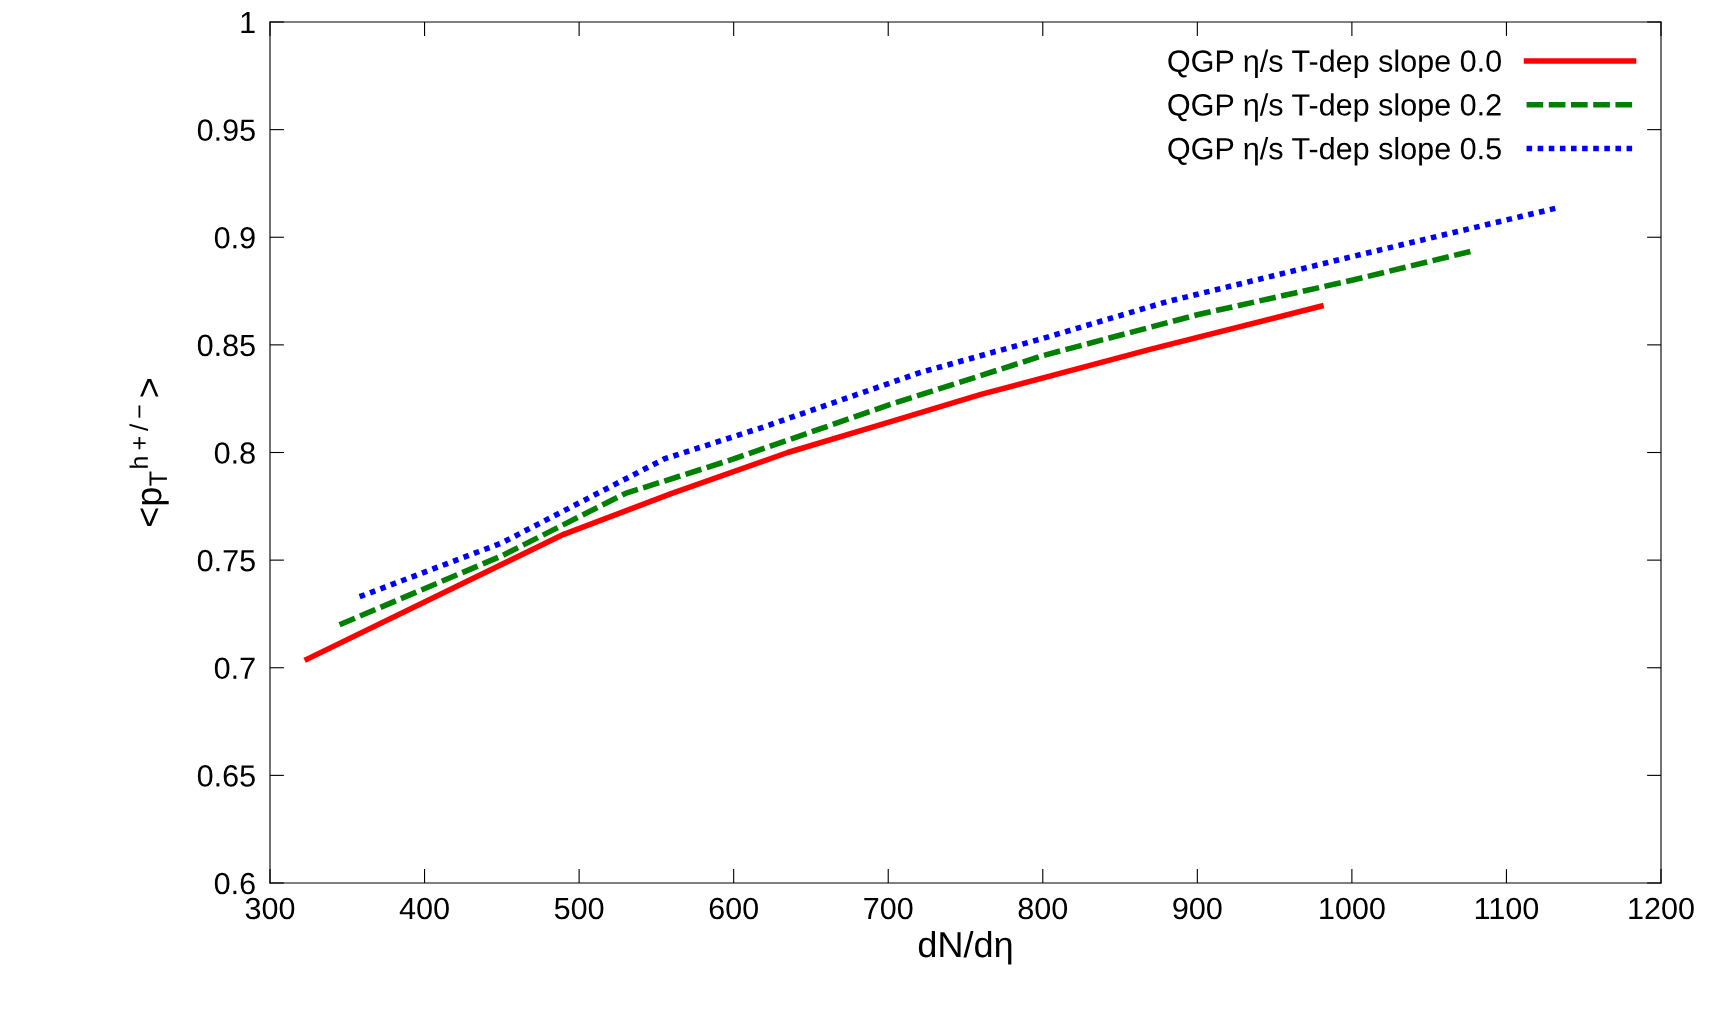 The image size is (1727, 1016). What do you see at coordinates (226, 560) in the screenshot?
I see `y-tick-label: 0.75` at bounding box center [226, 560].